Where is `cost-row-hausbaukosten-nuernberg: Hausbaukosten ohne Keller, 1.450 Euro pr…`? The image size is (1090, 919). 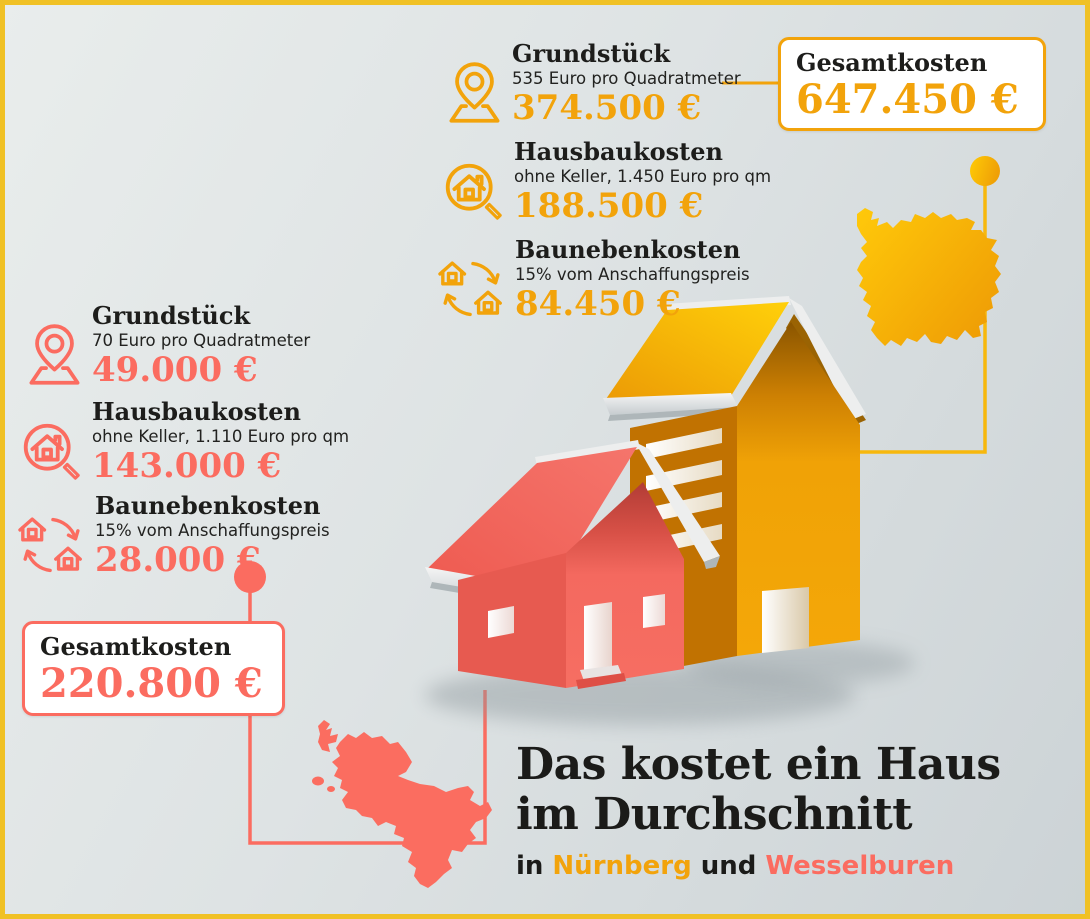
cost-row-hausbaukosten-nuernberg: Hausbaukosten ohne Keller, 1.450 Euro pr… is located at coordinates (606, 181).